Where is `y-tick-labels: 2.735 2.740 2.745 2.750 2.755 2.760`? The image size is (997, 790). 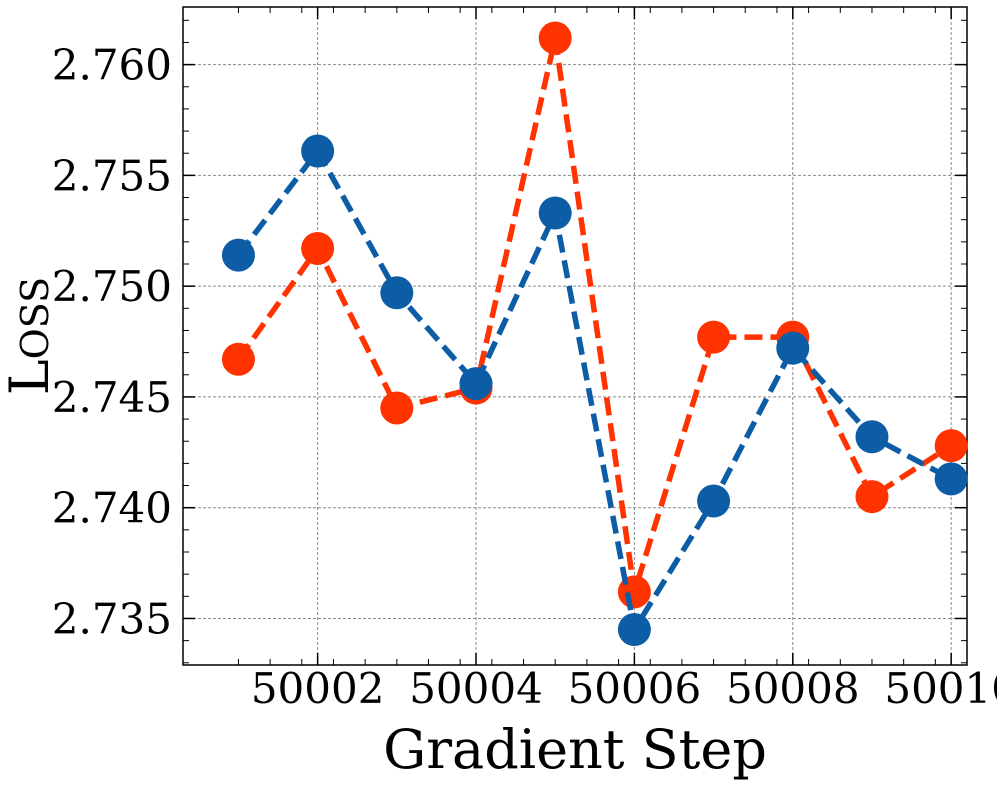 y-tick-labels: 2.735 2.740 2.745 2.750 2.755 2.760 is located at coordinates (112, 342).